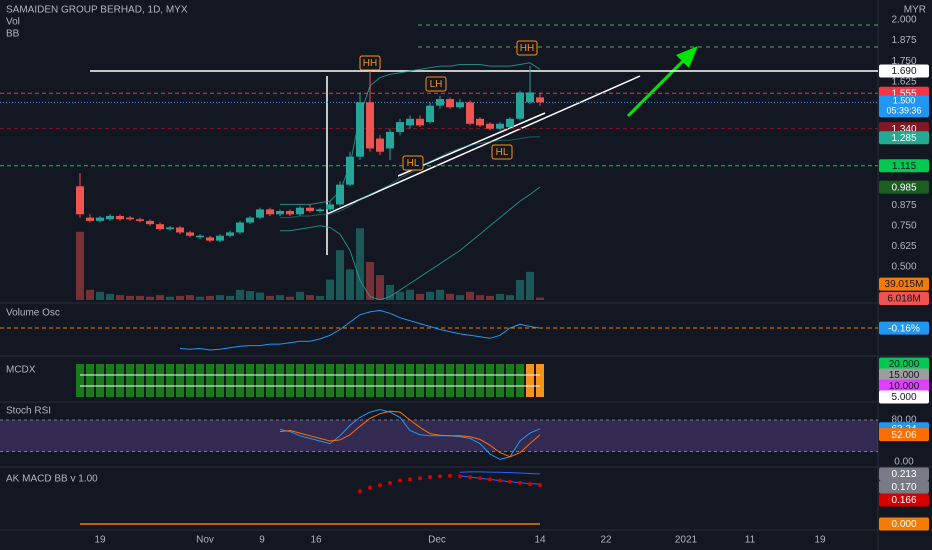 The image size is (932, 550). What do you see at coordinates (903, 111) in the screenshot?
I see `countdown: 05:39:36` at bounding box center [903, 111].